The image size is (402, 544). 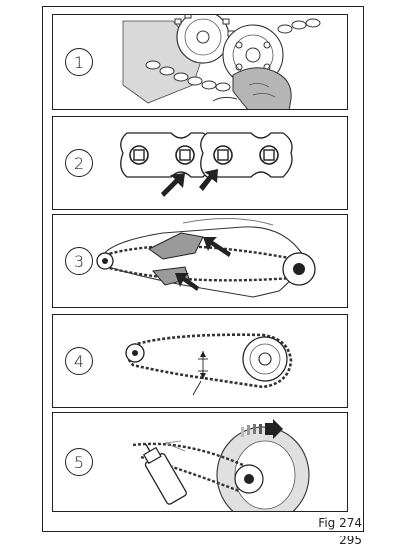 I want to click on step-panel-1: 1, so click(x=200, y=62).